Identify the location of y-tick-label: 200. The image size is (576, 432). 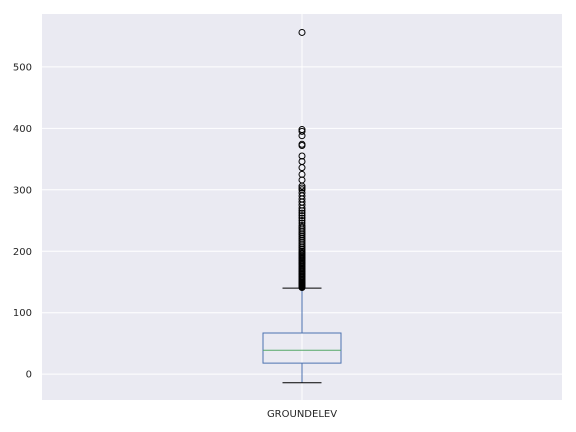
(22, 252).